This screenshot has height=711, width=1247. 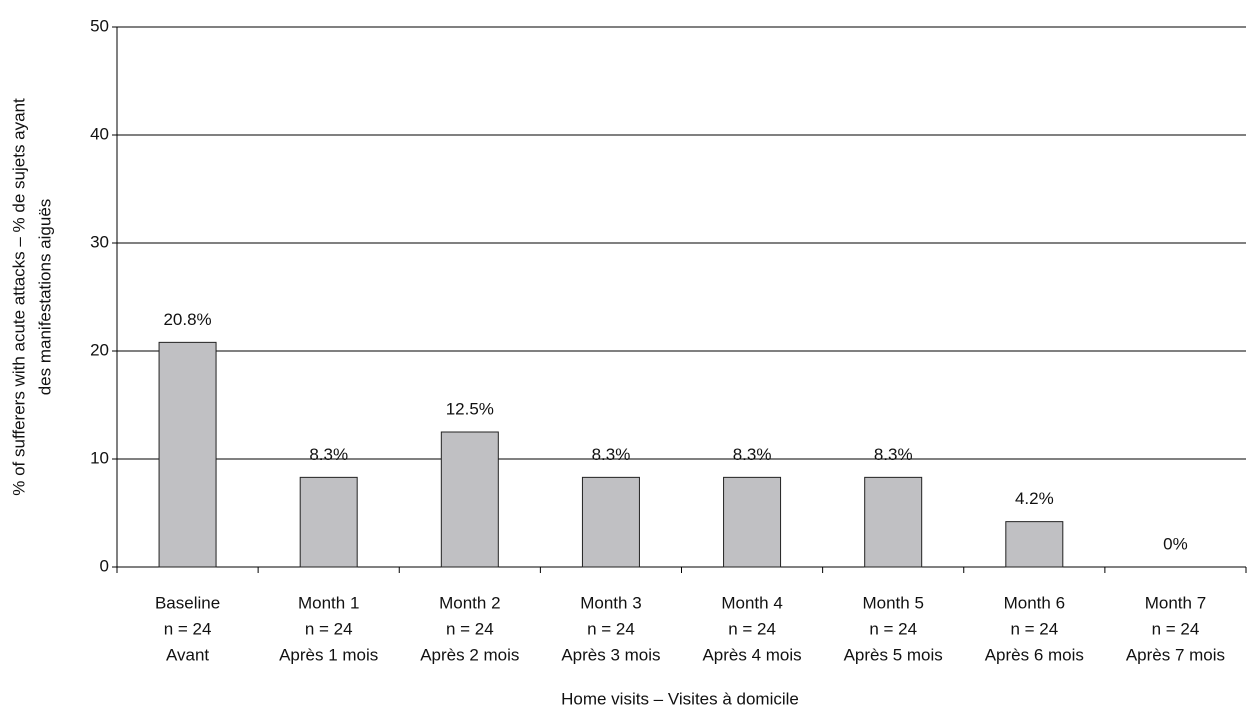 What do you see at coordinates (610, 654) in the screenshot?
I see `x-tick-label: Après 3 mois` at bounding box center [610, 654].